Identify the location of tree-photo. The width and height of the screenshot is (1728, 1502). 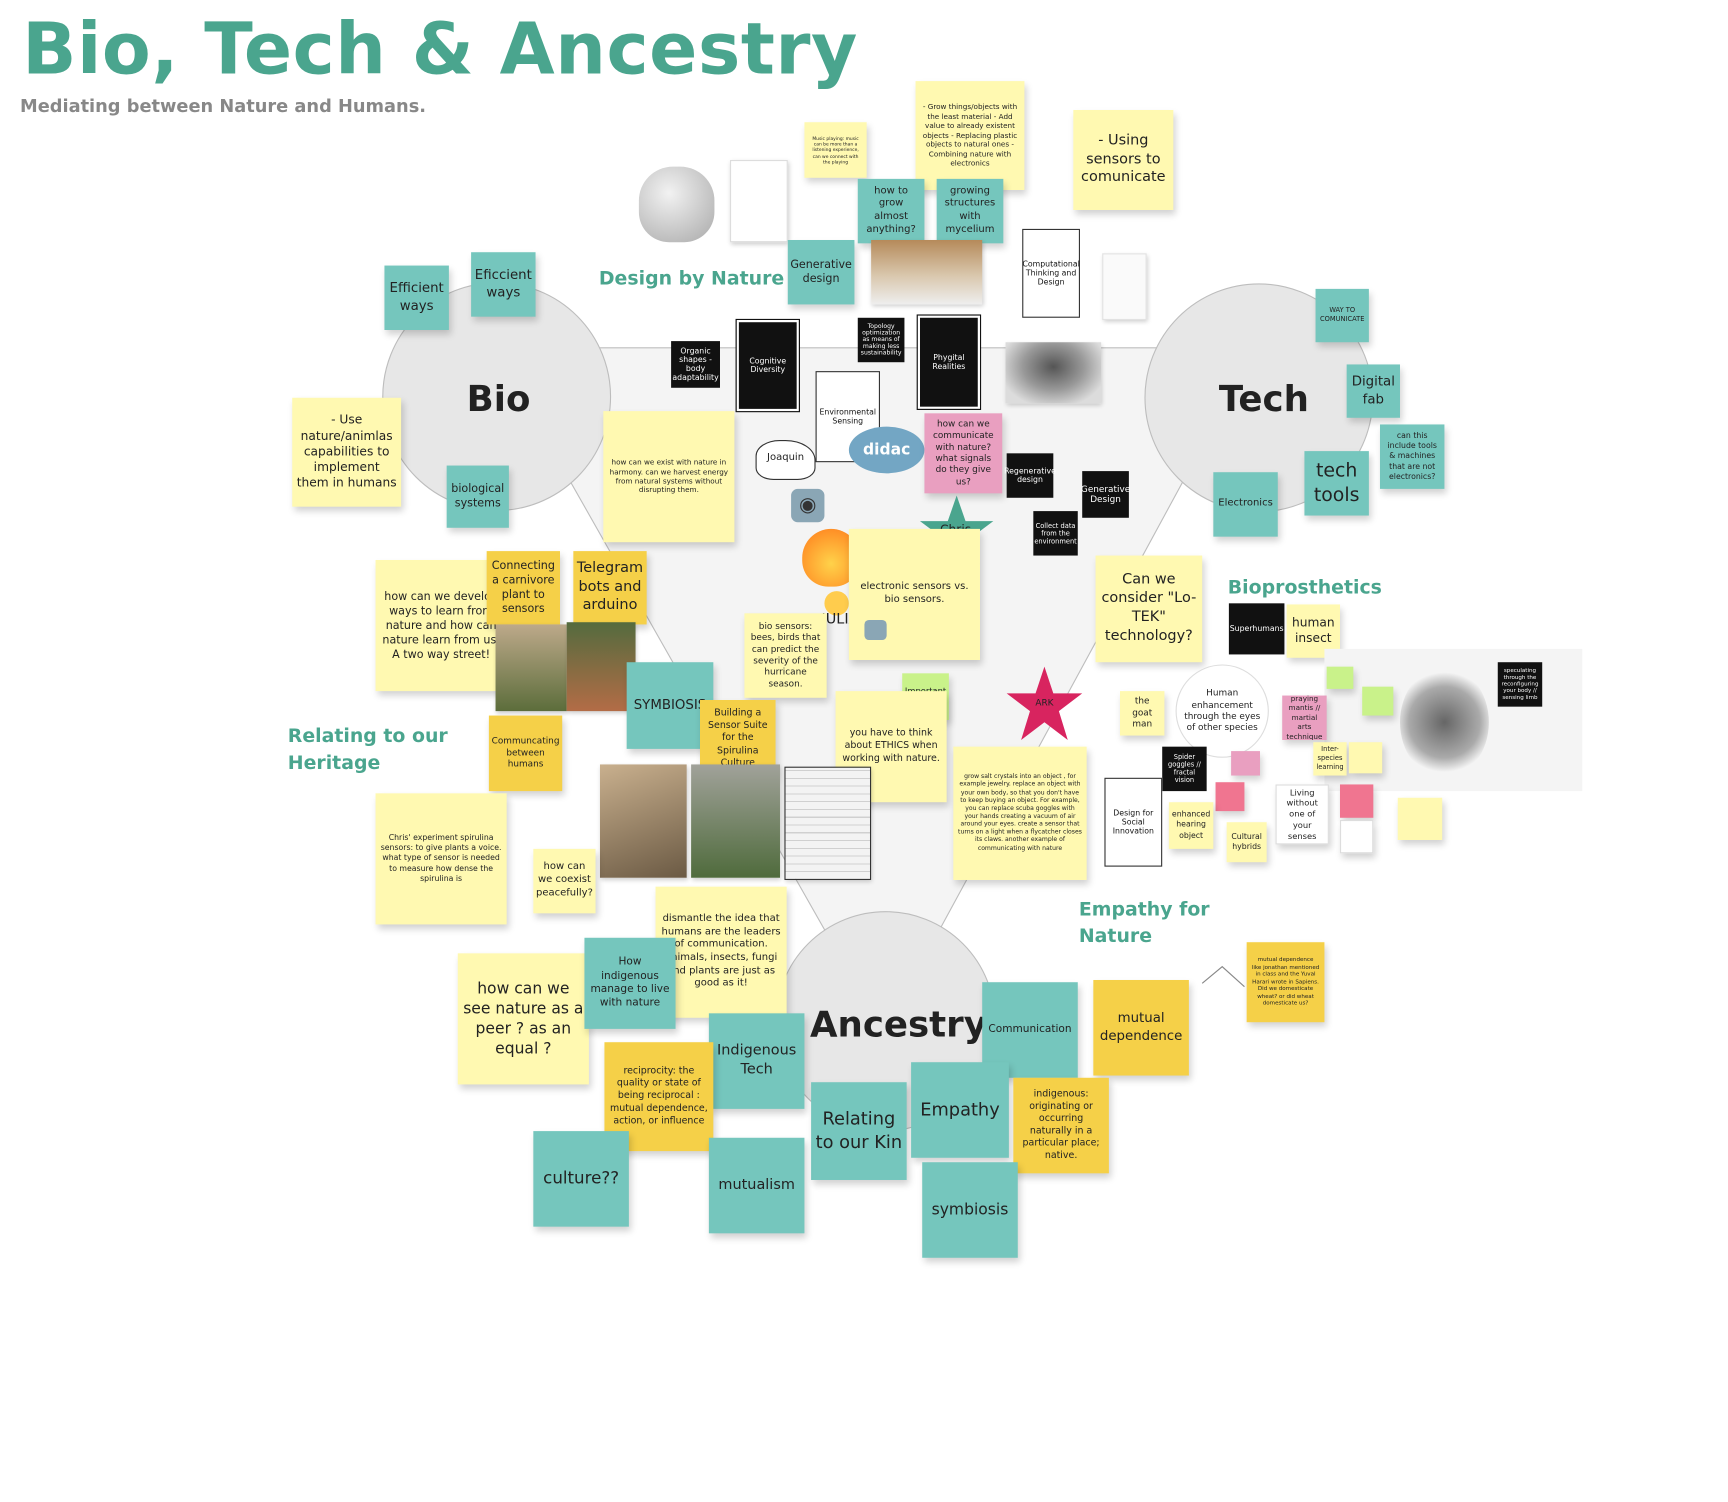
(1053, 373).